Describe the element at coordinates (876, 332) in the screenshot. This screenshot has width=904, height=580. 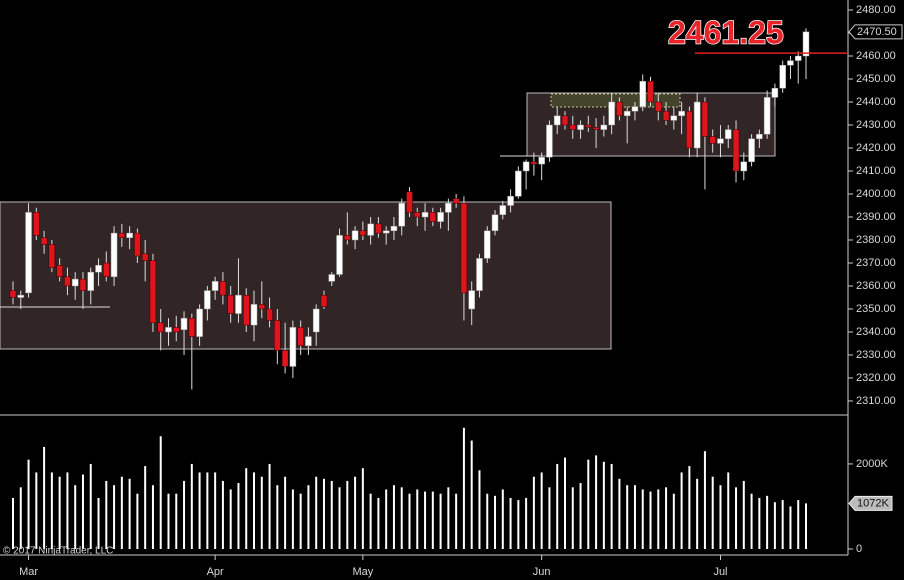
I see `y-tick-label: 2340.00` at that location.